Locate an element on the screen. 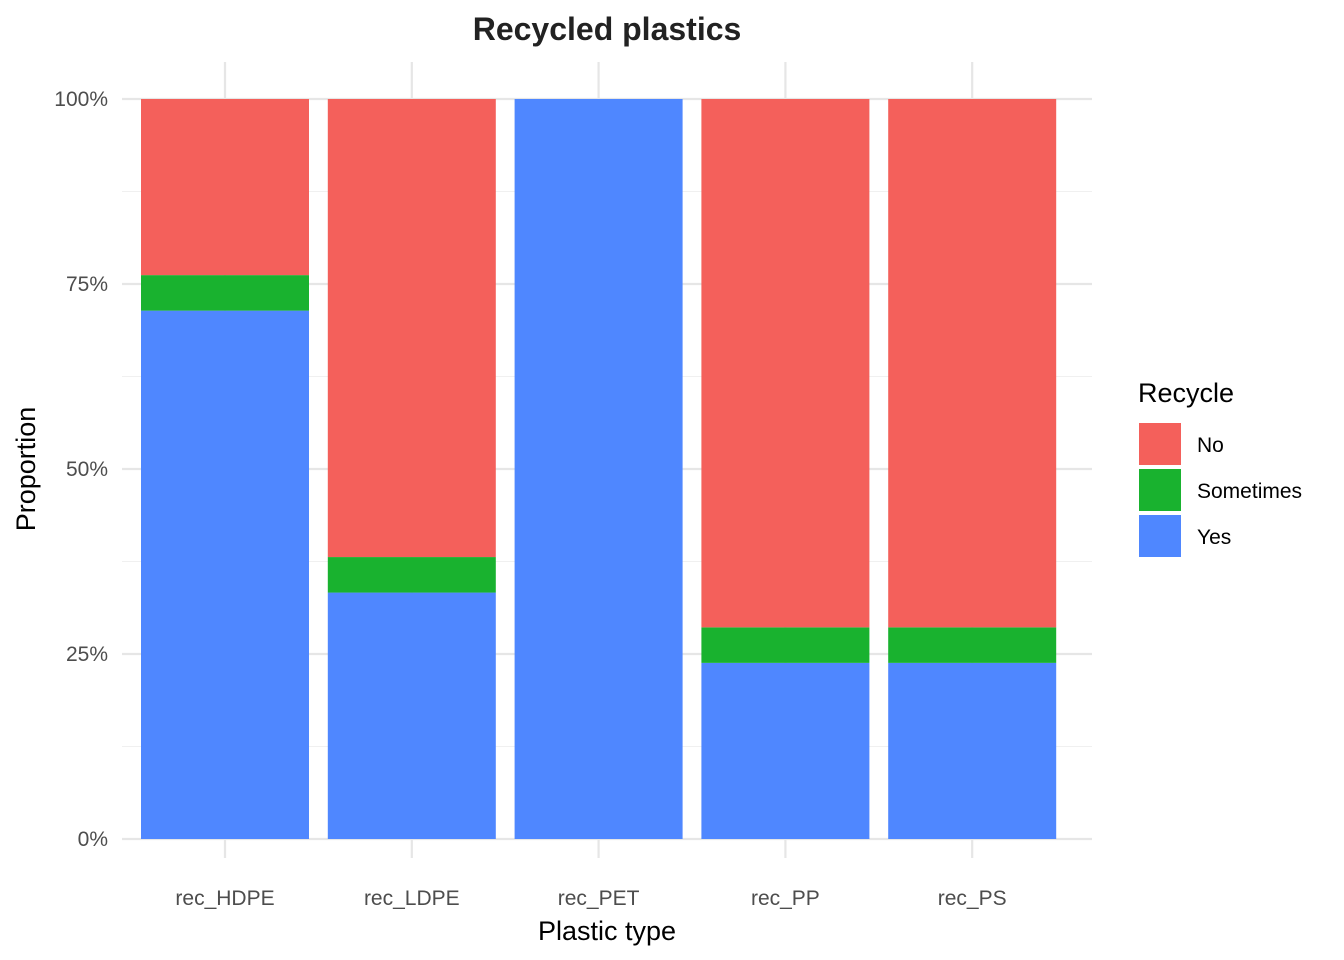 The width and height of the screenshot is (1344, 960). x-axis-ticks: rec_HDPE rec_LDPE rec_PET rec_PP rec_PS is located at coordinates (590, 898).